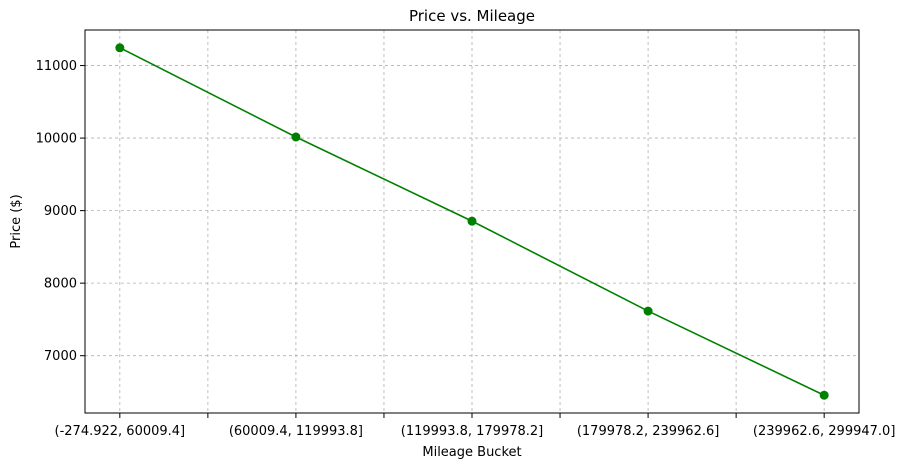  What do you see at coordinates (471, 452) in the screenshot?
I see `x-axis-label: Mileage Bucket` at bounding box center [471, 452].